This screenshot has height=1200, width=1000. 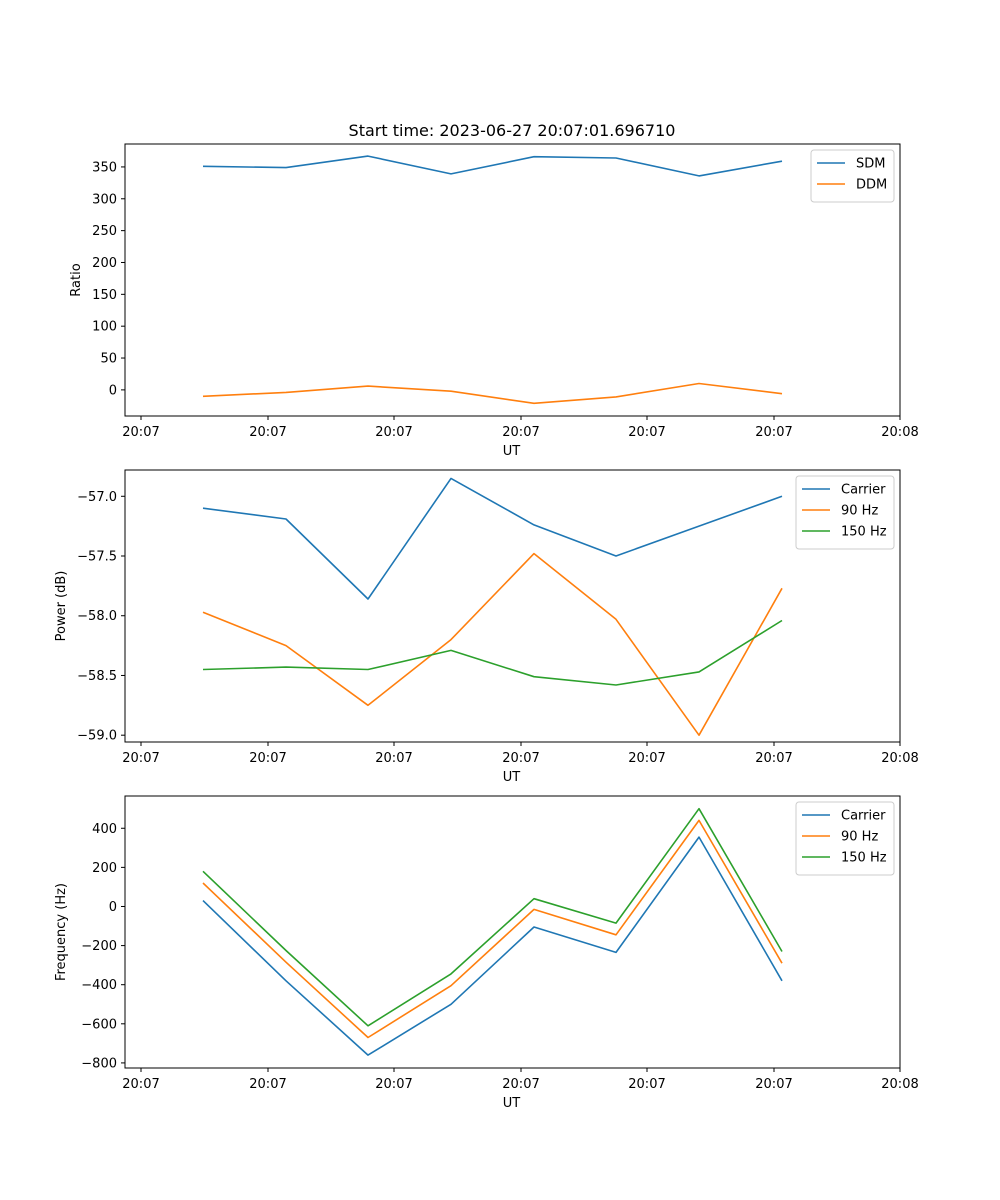 I want to click on y-tick-label: 300, so click(x=104, y=199).